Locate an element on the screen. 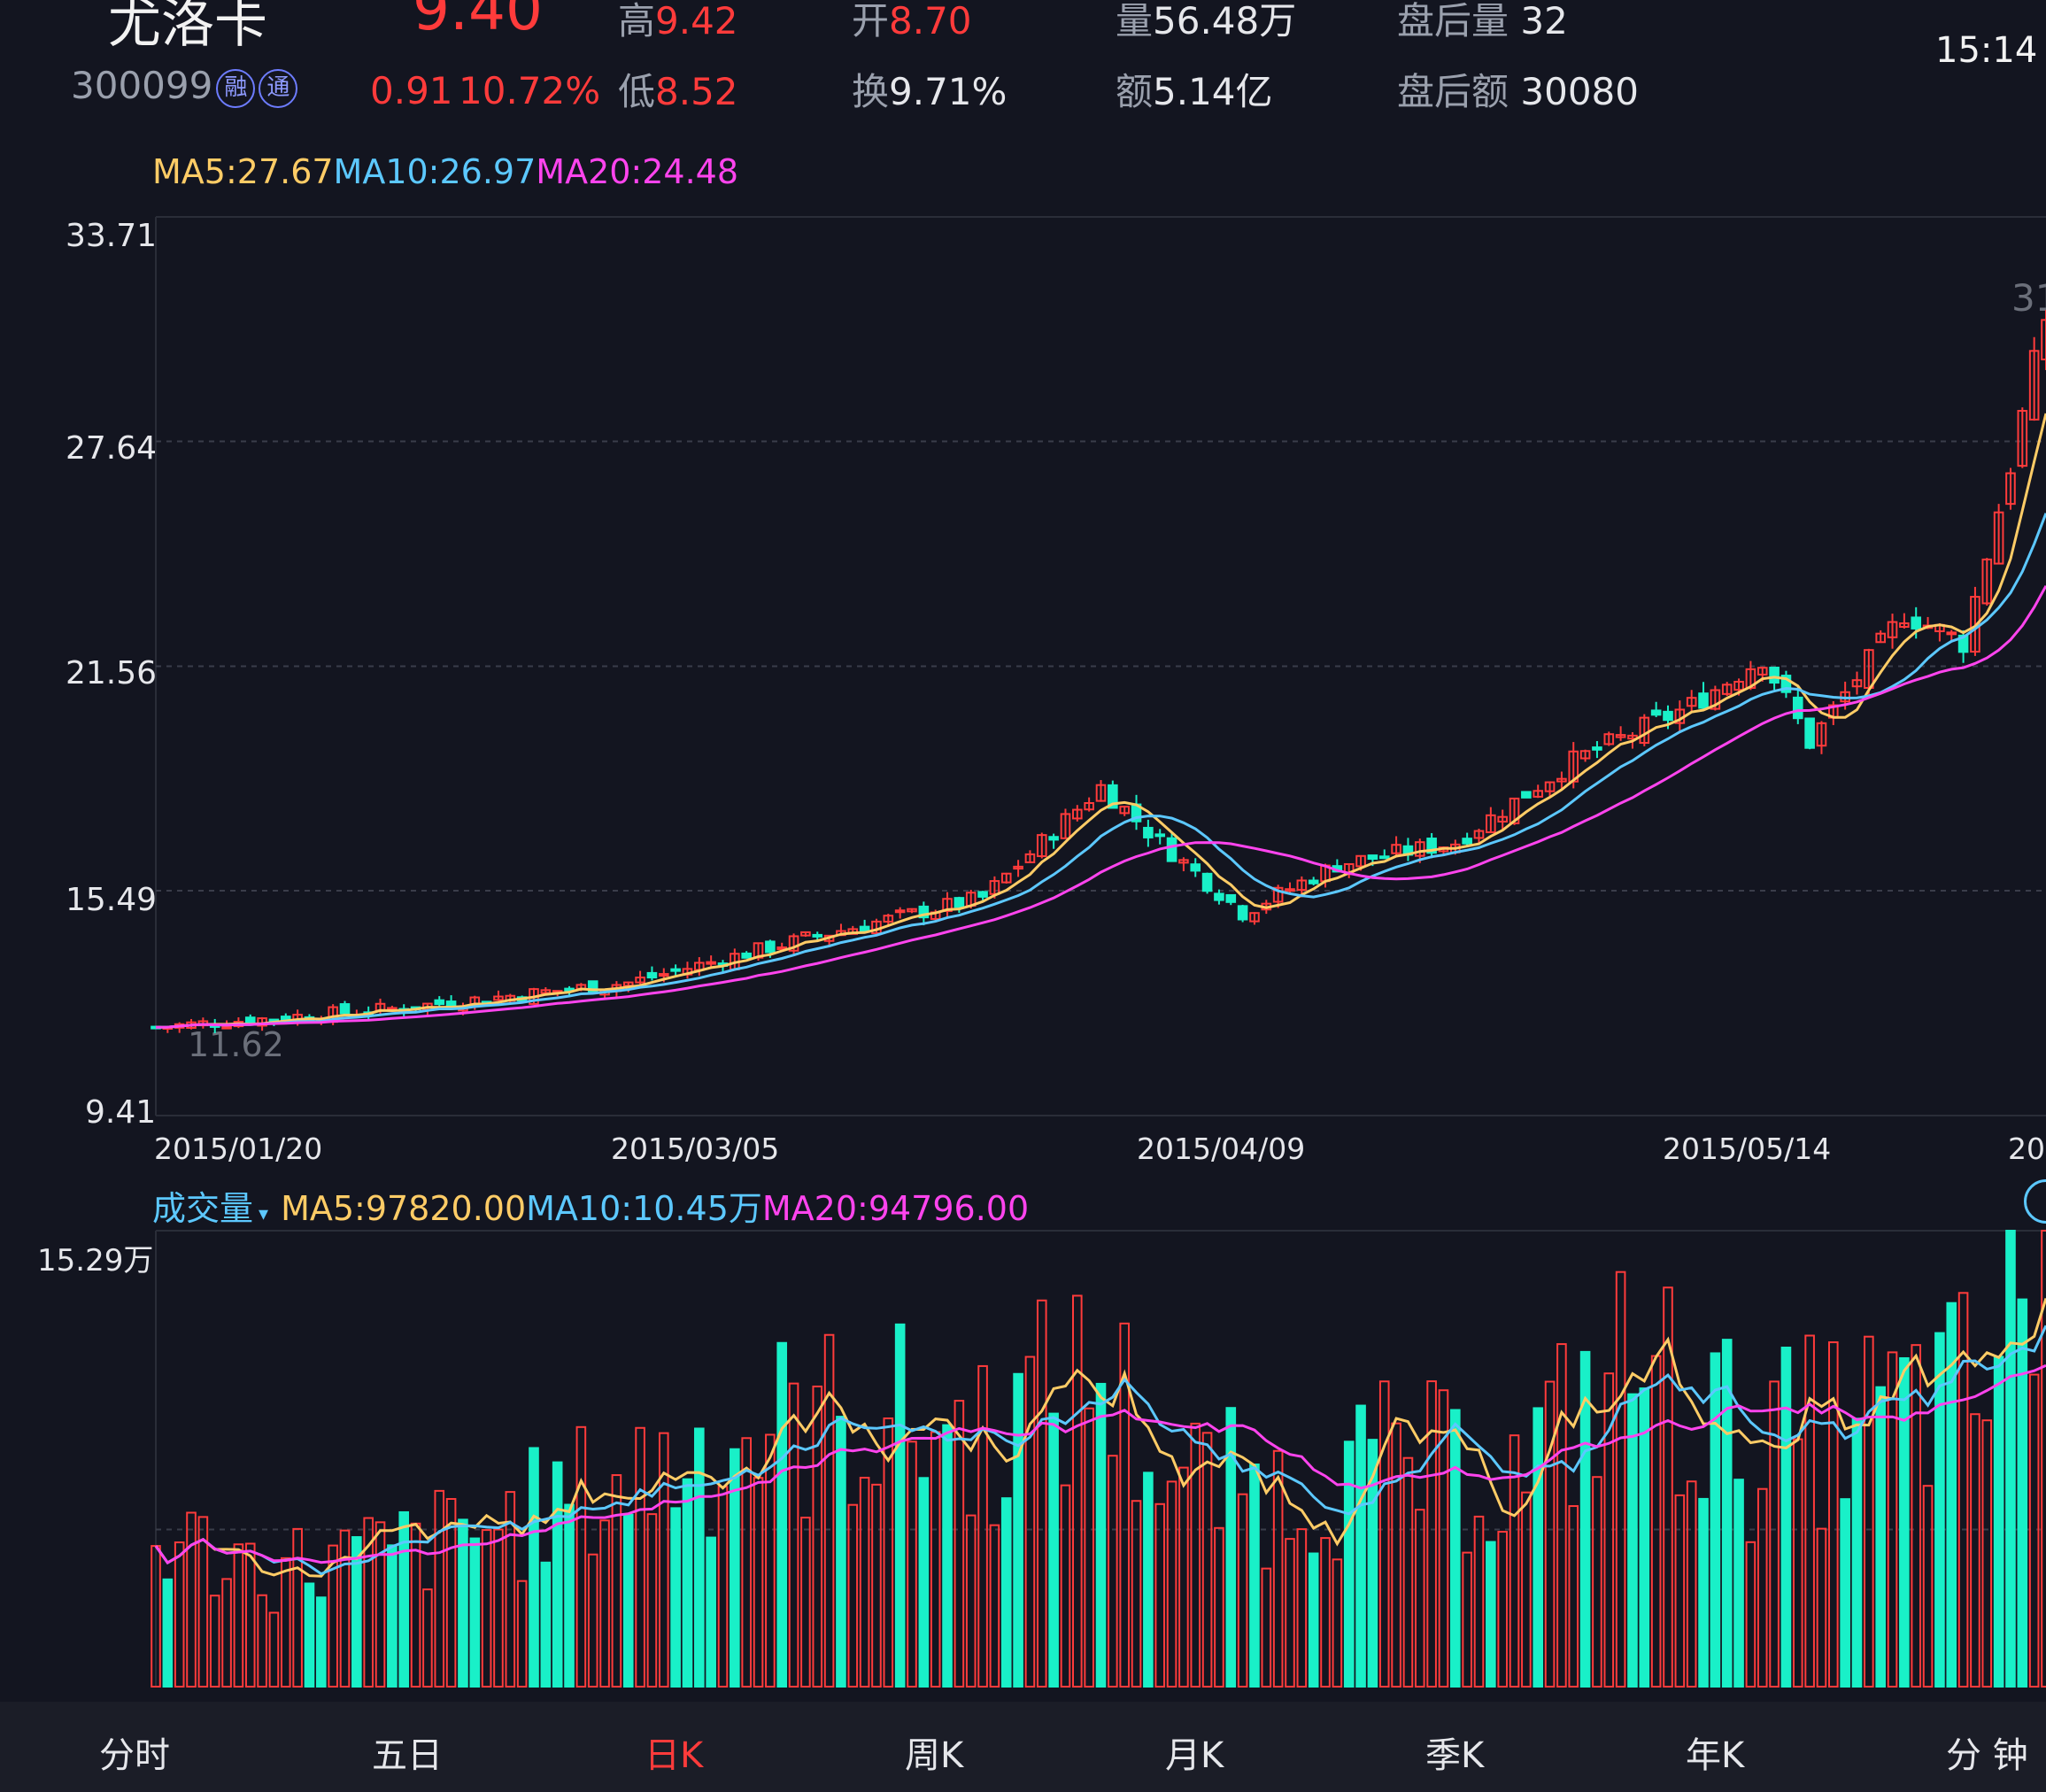  tab-weekly-k: 周K is located at coordinates (935, 1755).